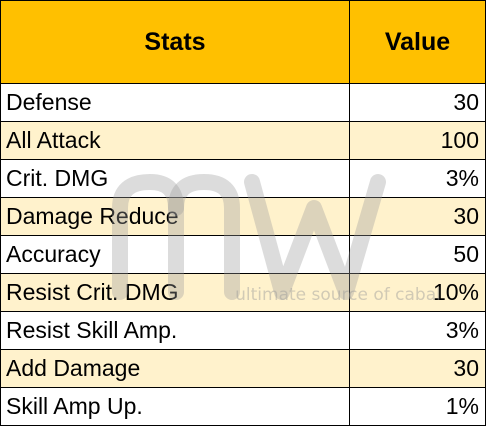  I want to click on stat-name: Resist Skill Amp., so click(175, 330).